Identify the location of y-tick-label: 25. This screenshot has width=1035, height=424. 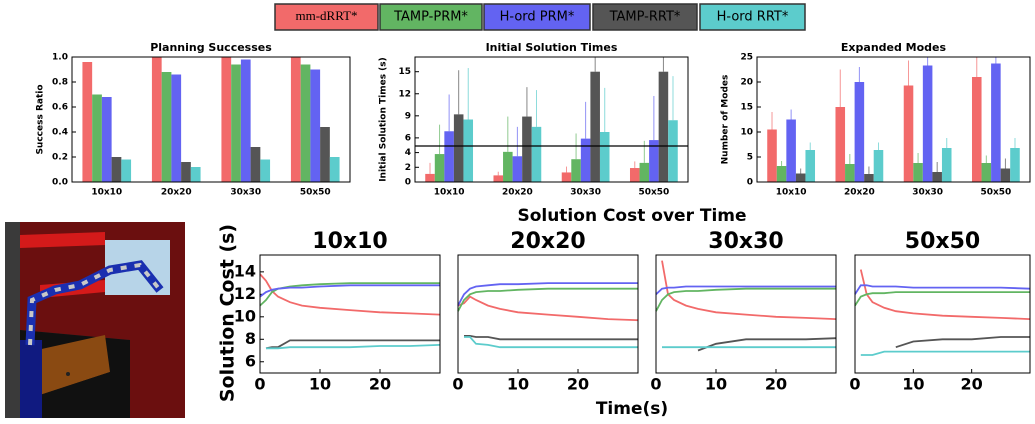
(746, 58).